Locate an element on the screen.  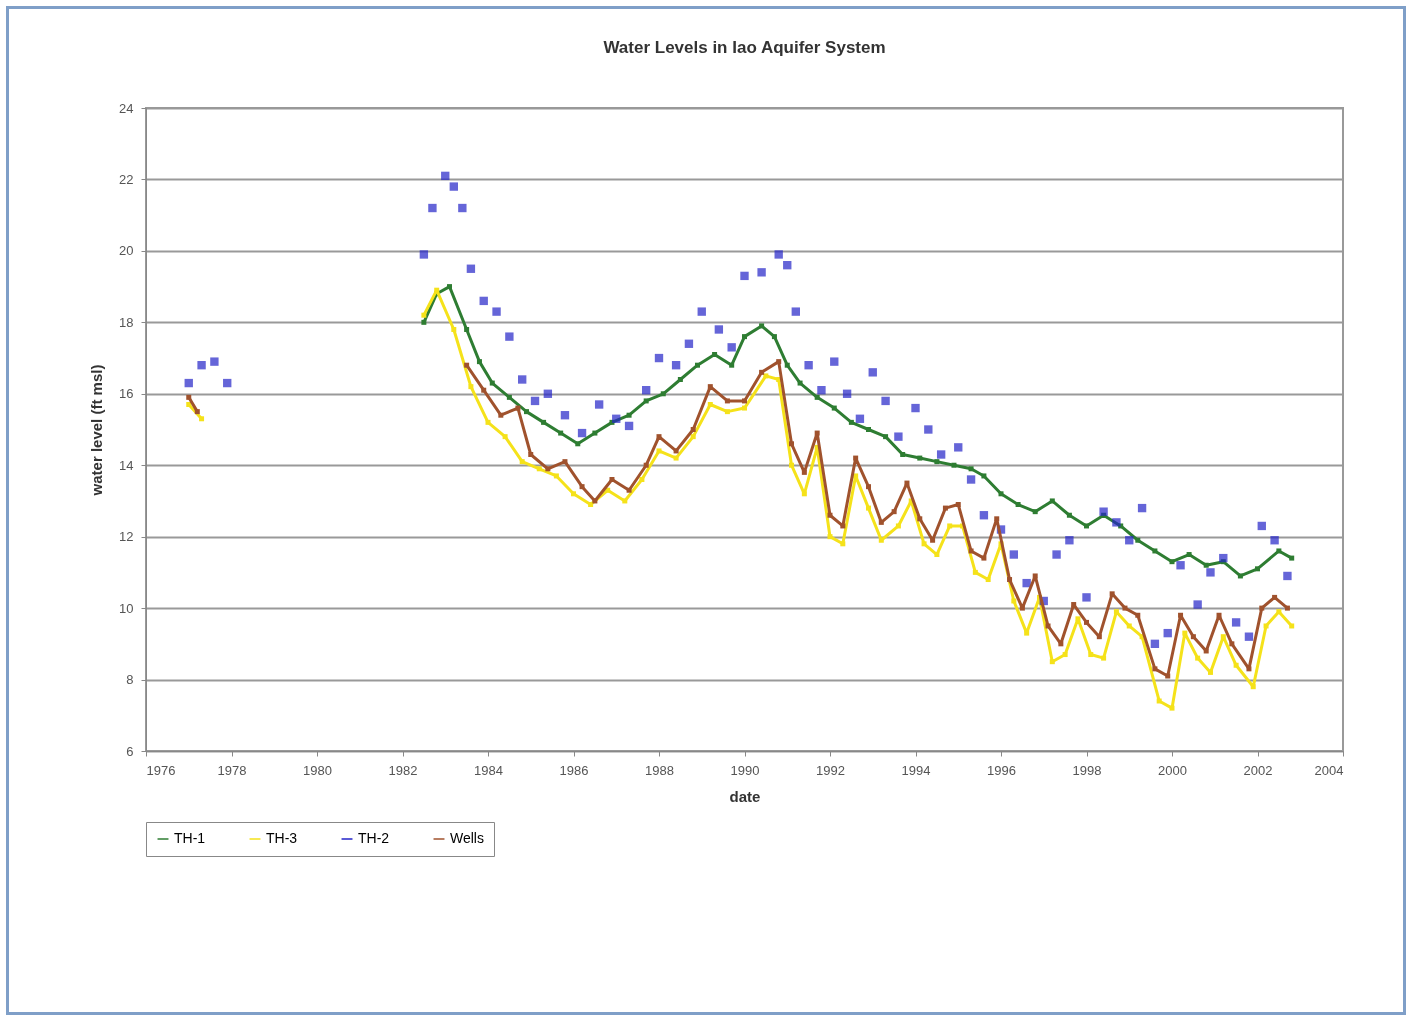
legend-label: TH-3 is located at coordinates (282, 838).